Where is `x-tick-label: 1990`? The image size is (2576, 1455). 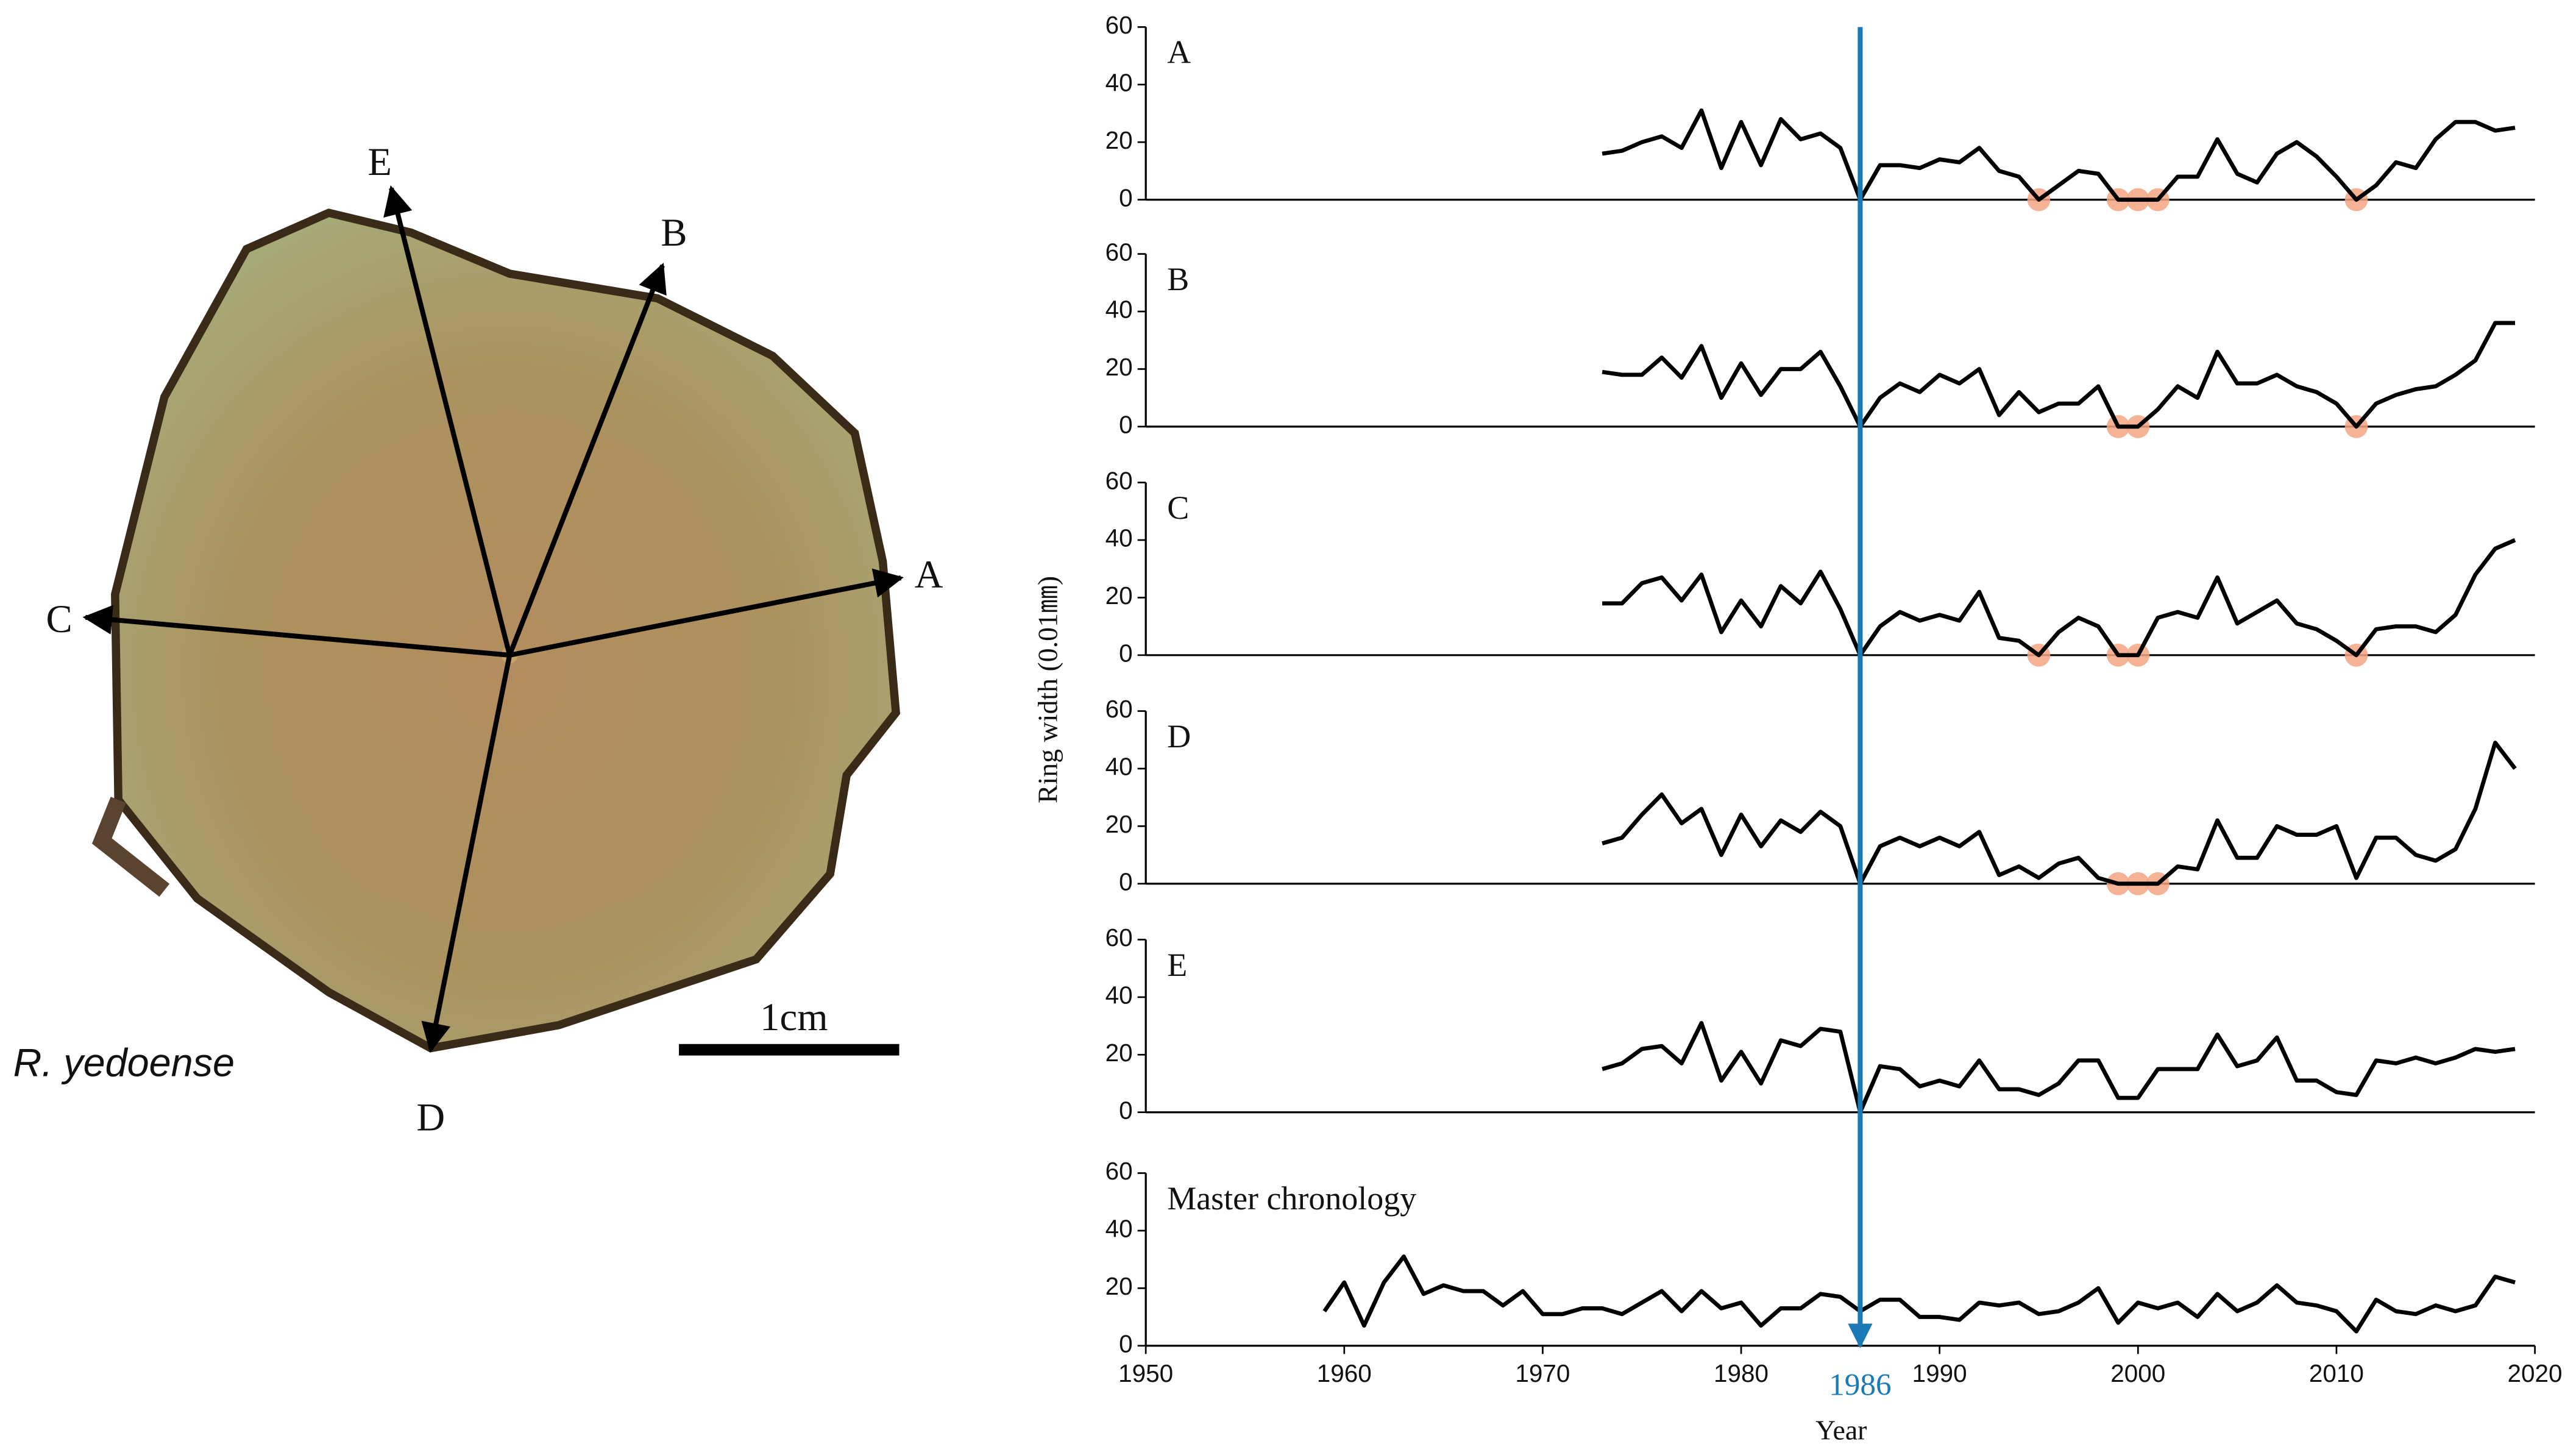
x-tick-label: 1990 is located at coordinates (1940, 1373).